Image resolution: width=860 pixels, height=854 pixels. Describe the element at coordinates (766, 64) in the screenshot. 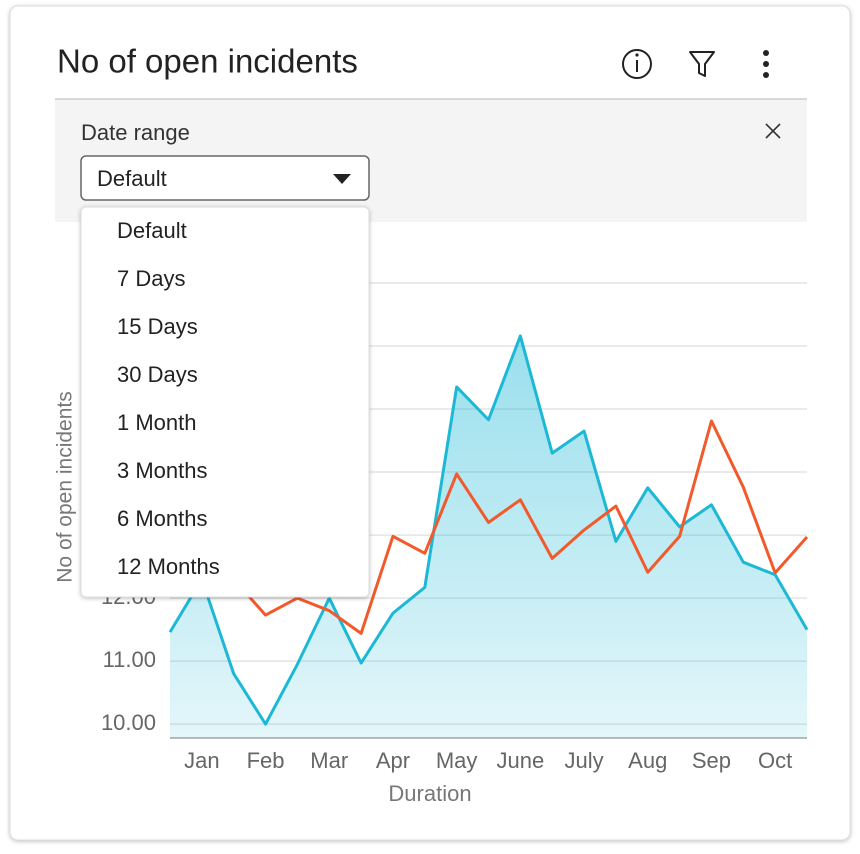

I see `more-icon` at that location.